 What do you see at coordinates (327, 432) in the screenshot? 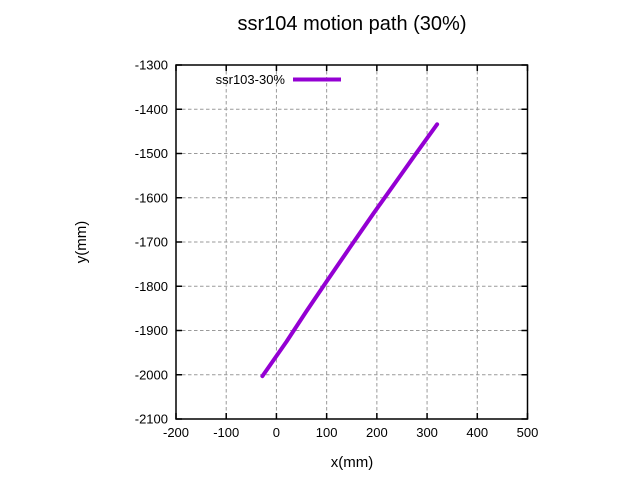
I see `x-tick-label: 100` at bounding box center [327, 432].